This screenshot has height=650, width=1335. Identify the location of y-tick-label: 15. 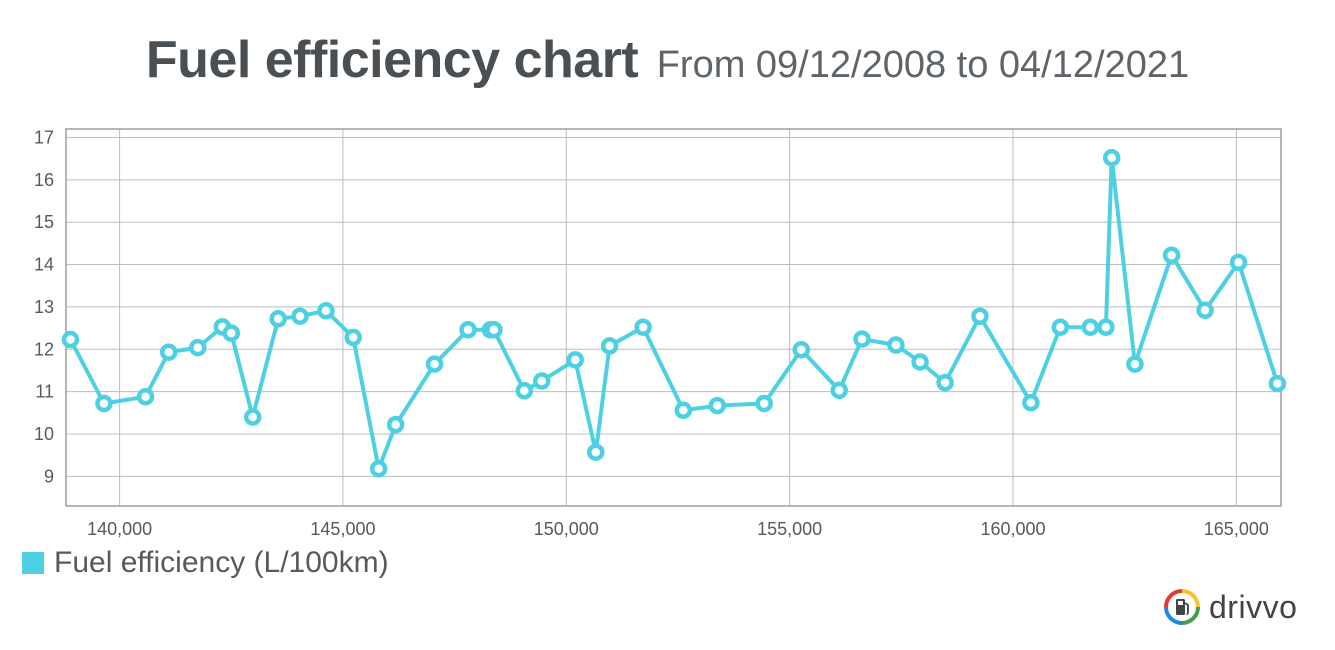
(44, 222).